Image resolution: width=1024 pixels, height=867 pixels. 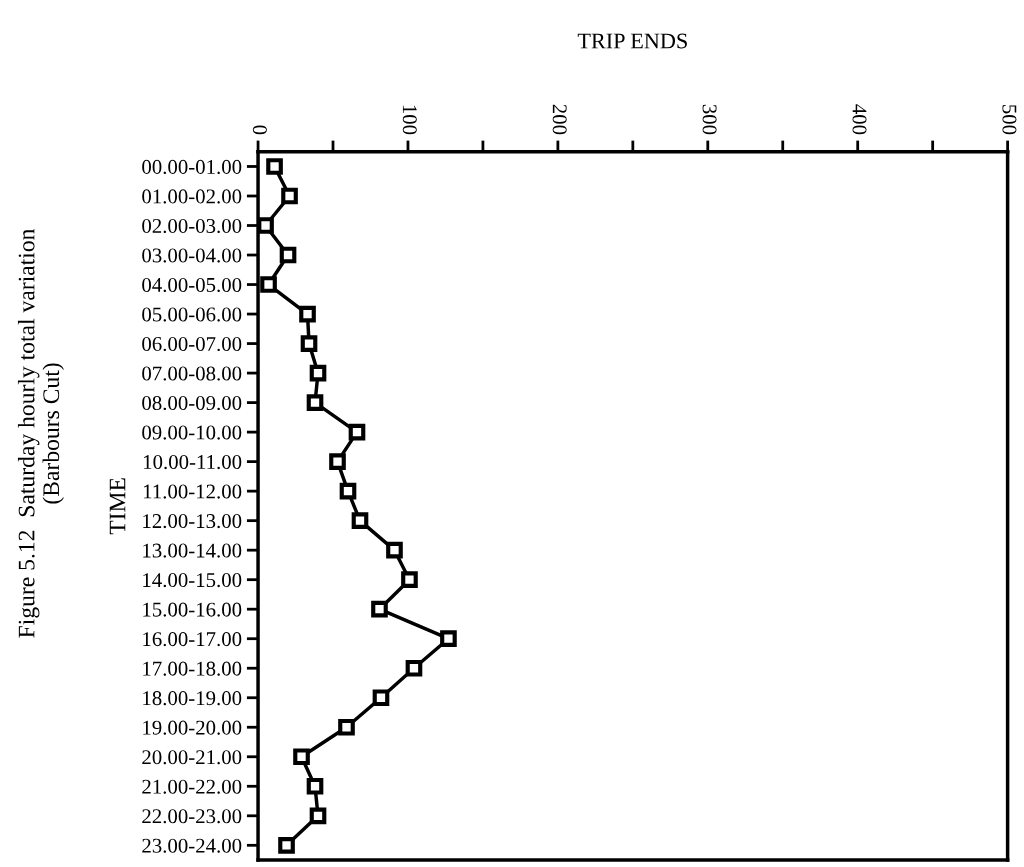 I want to click on x-tick-label: 400, so click(x=859, y=119).